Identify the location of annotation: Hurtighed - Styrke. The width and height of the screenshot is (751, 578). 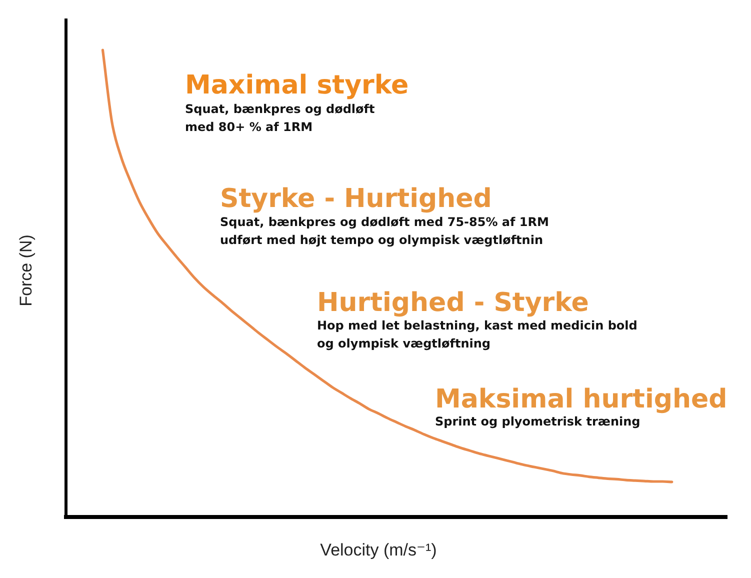
(453, 303).